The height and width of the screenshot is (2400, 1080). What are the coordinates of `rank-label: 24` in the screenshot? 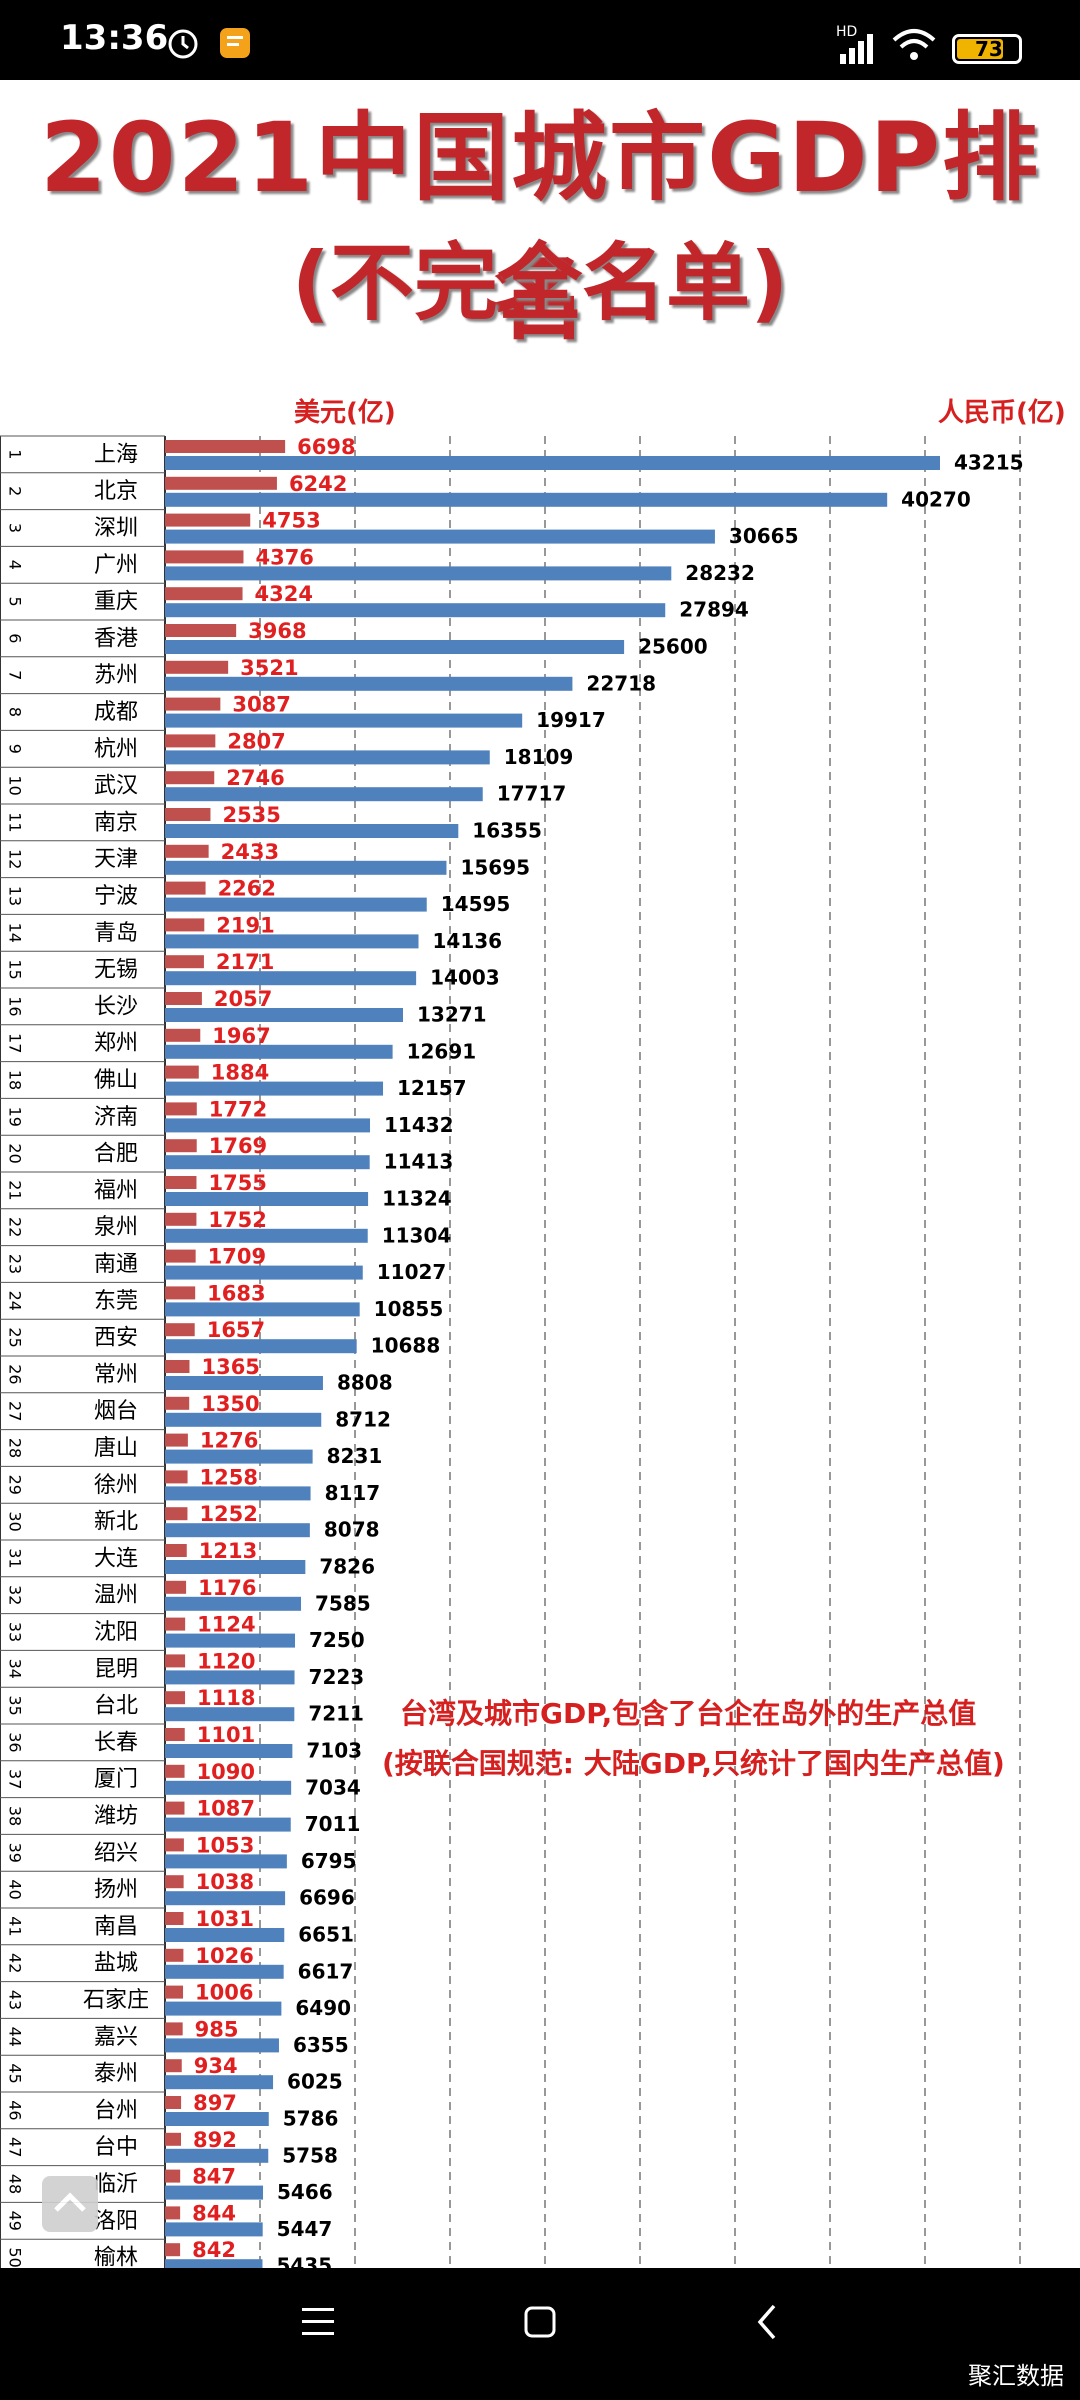 It's located at (15, 1301).